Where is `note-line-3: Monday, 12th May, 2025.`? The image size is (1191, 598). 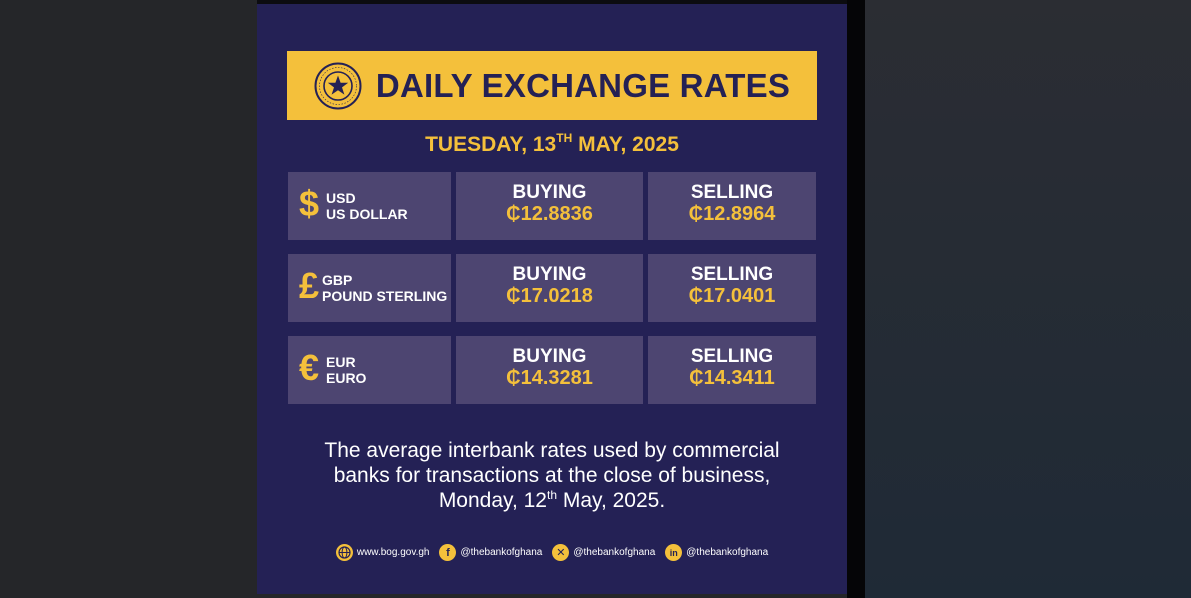 note-line-3: Monday, 12th May, 2025. is located at coordinates (552, 500).